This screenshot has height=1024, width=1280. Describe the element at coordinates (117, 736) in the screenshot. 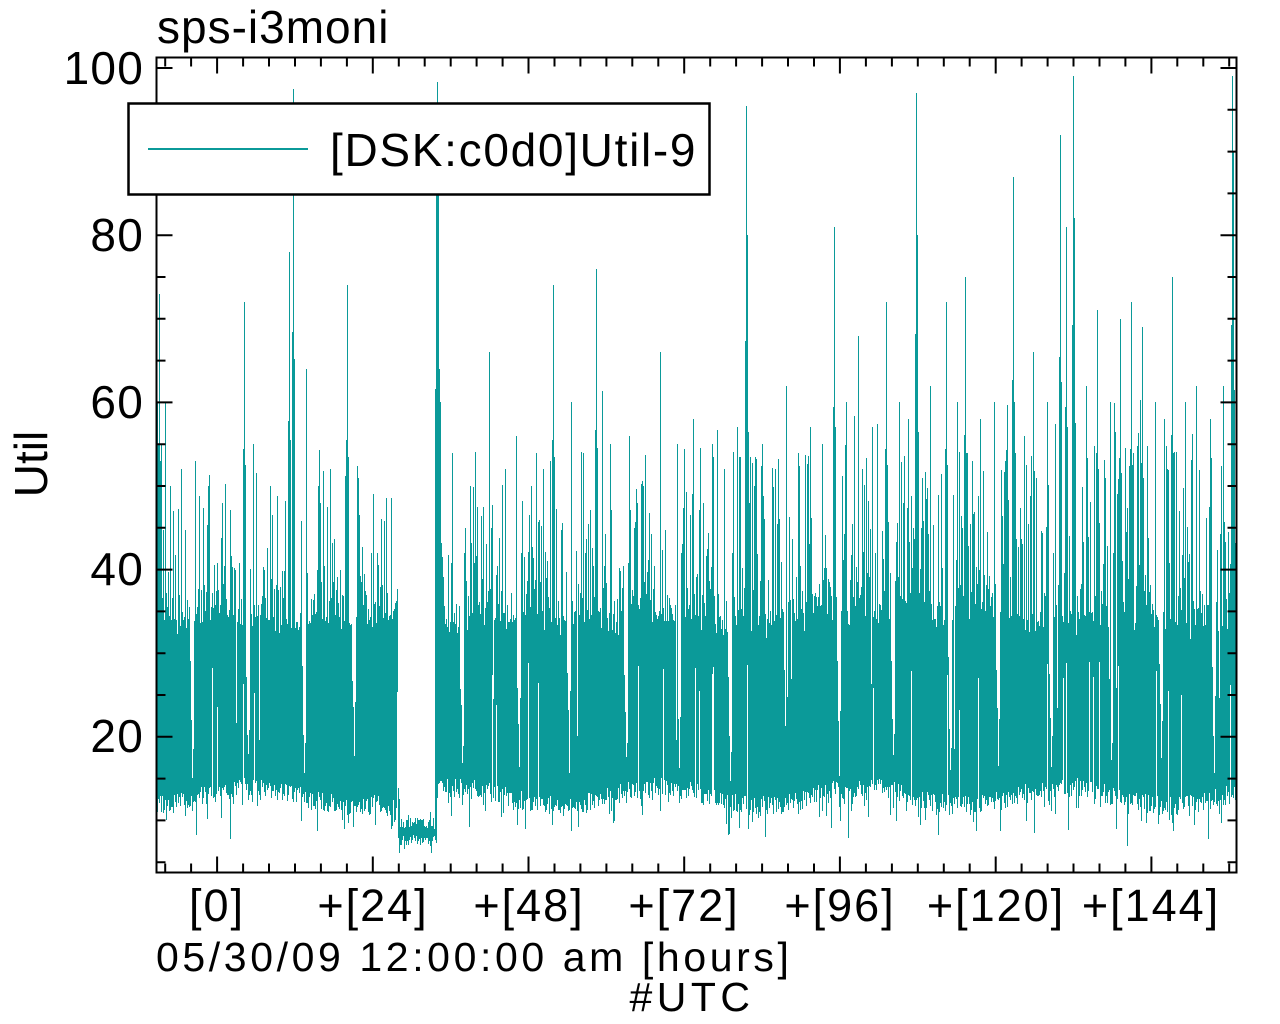

I see `svg-text: 20` at that location.